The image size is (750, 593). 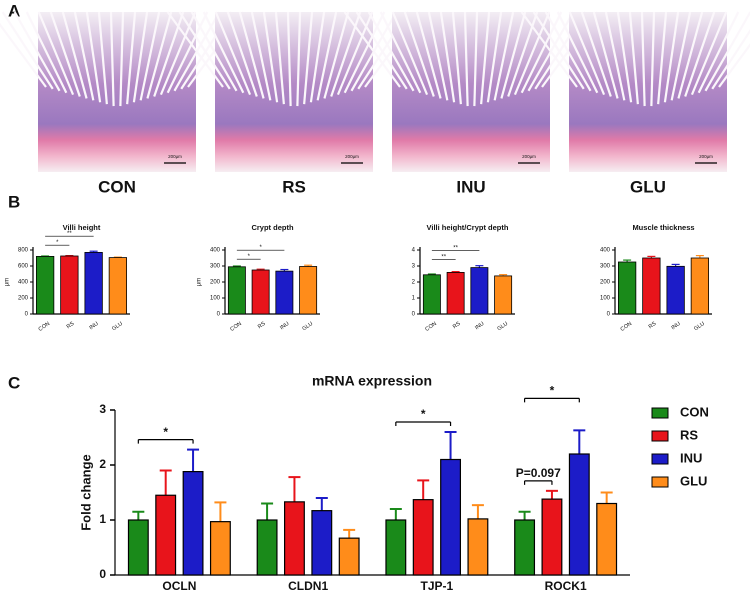 What do you see at coordinates (272, 227) in the screenshot?
I see `chart-title: Crypt depth` at bounding box center [272, 227].